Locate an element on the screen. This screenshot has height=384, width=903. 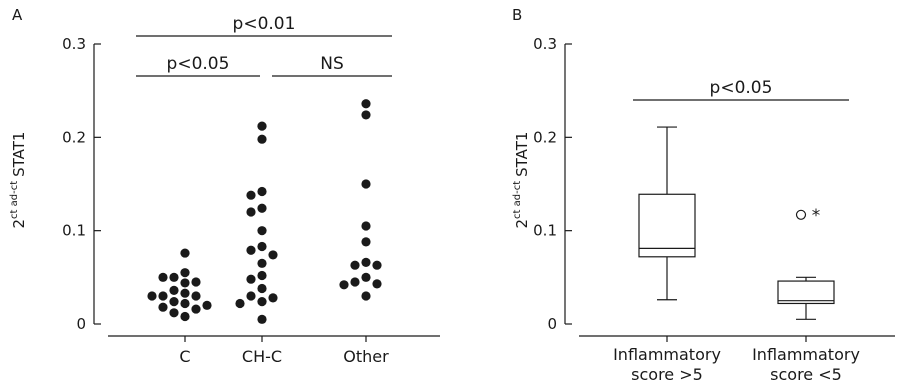
panel-a-category-label: C is located at coordinates (184, 356).